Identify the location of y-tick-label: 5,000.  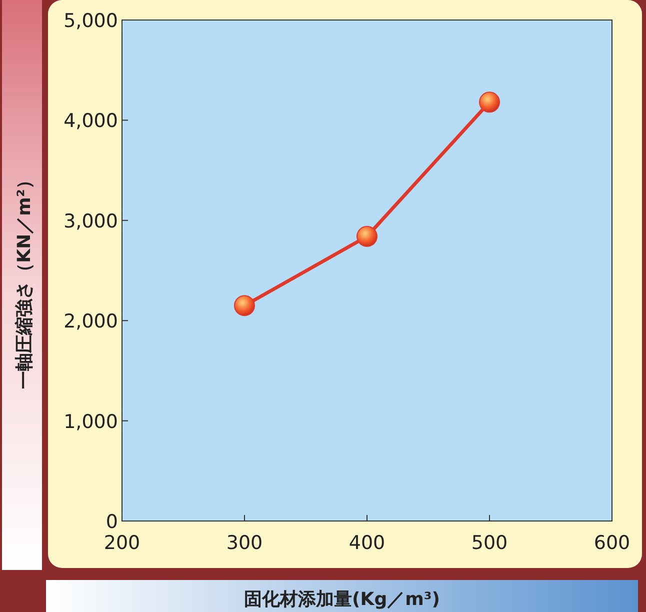
(91, 21).